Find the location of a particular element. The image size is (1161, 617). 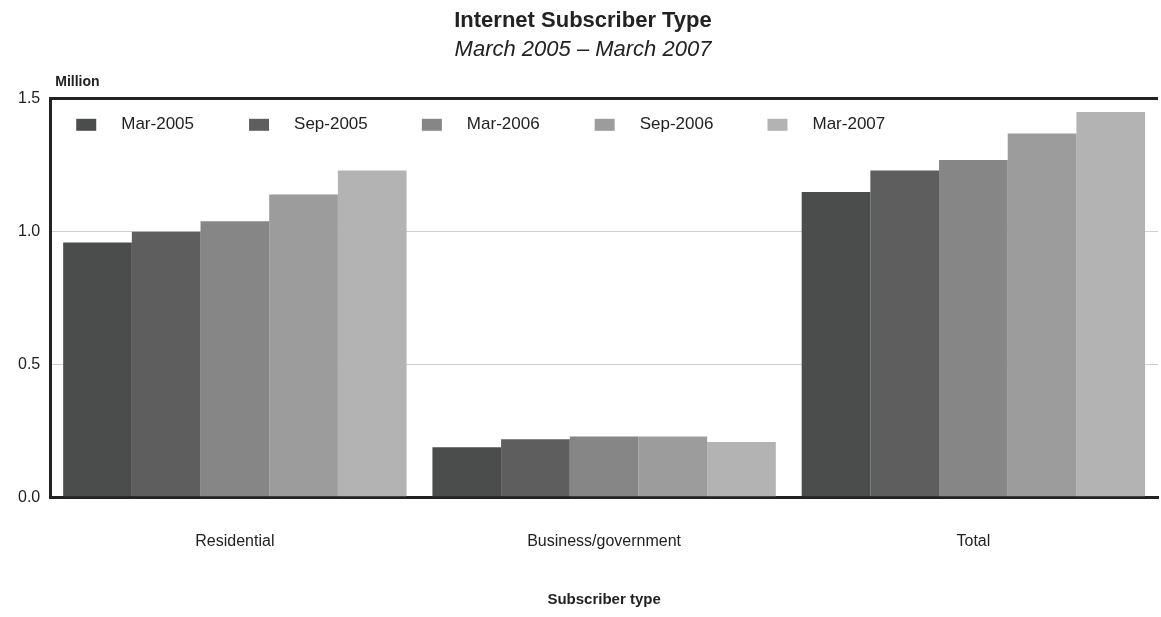

chart-subtitle: March 2005 – March 2007 is located at coordinates (583, 48).